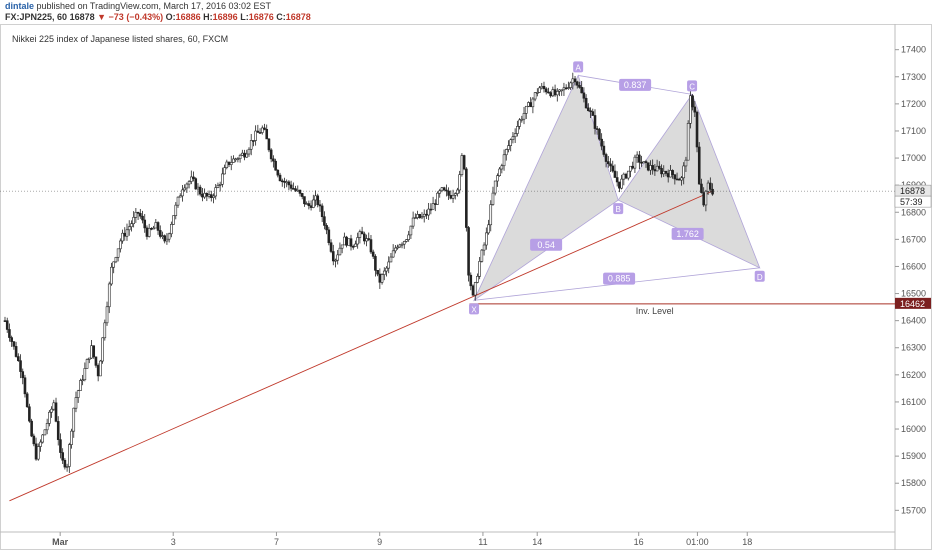 The image size is (932, 550). I want to click on pattern-ratio-label: 0.54, so click(546, 245).